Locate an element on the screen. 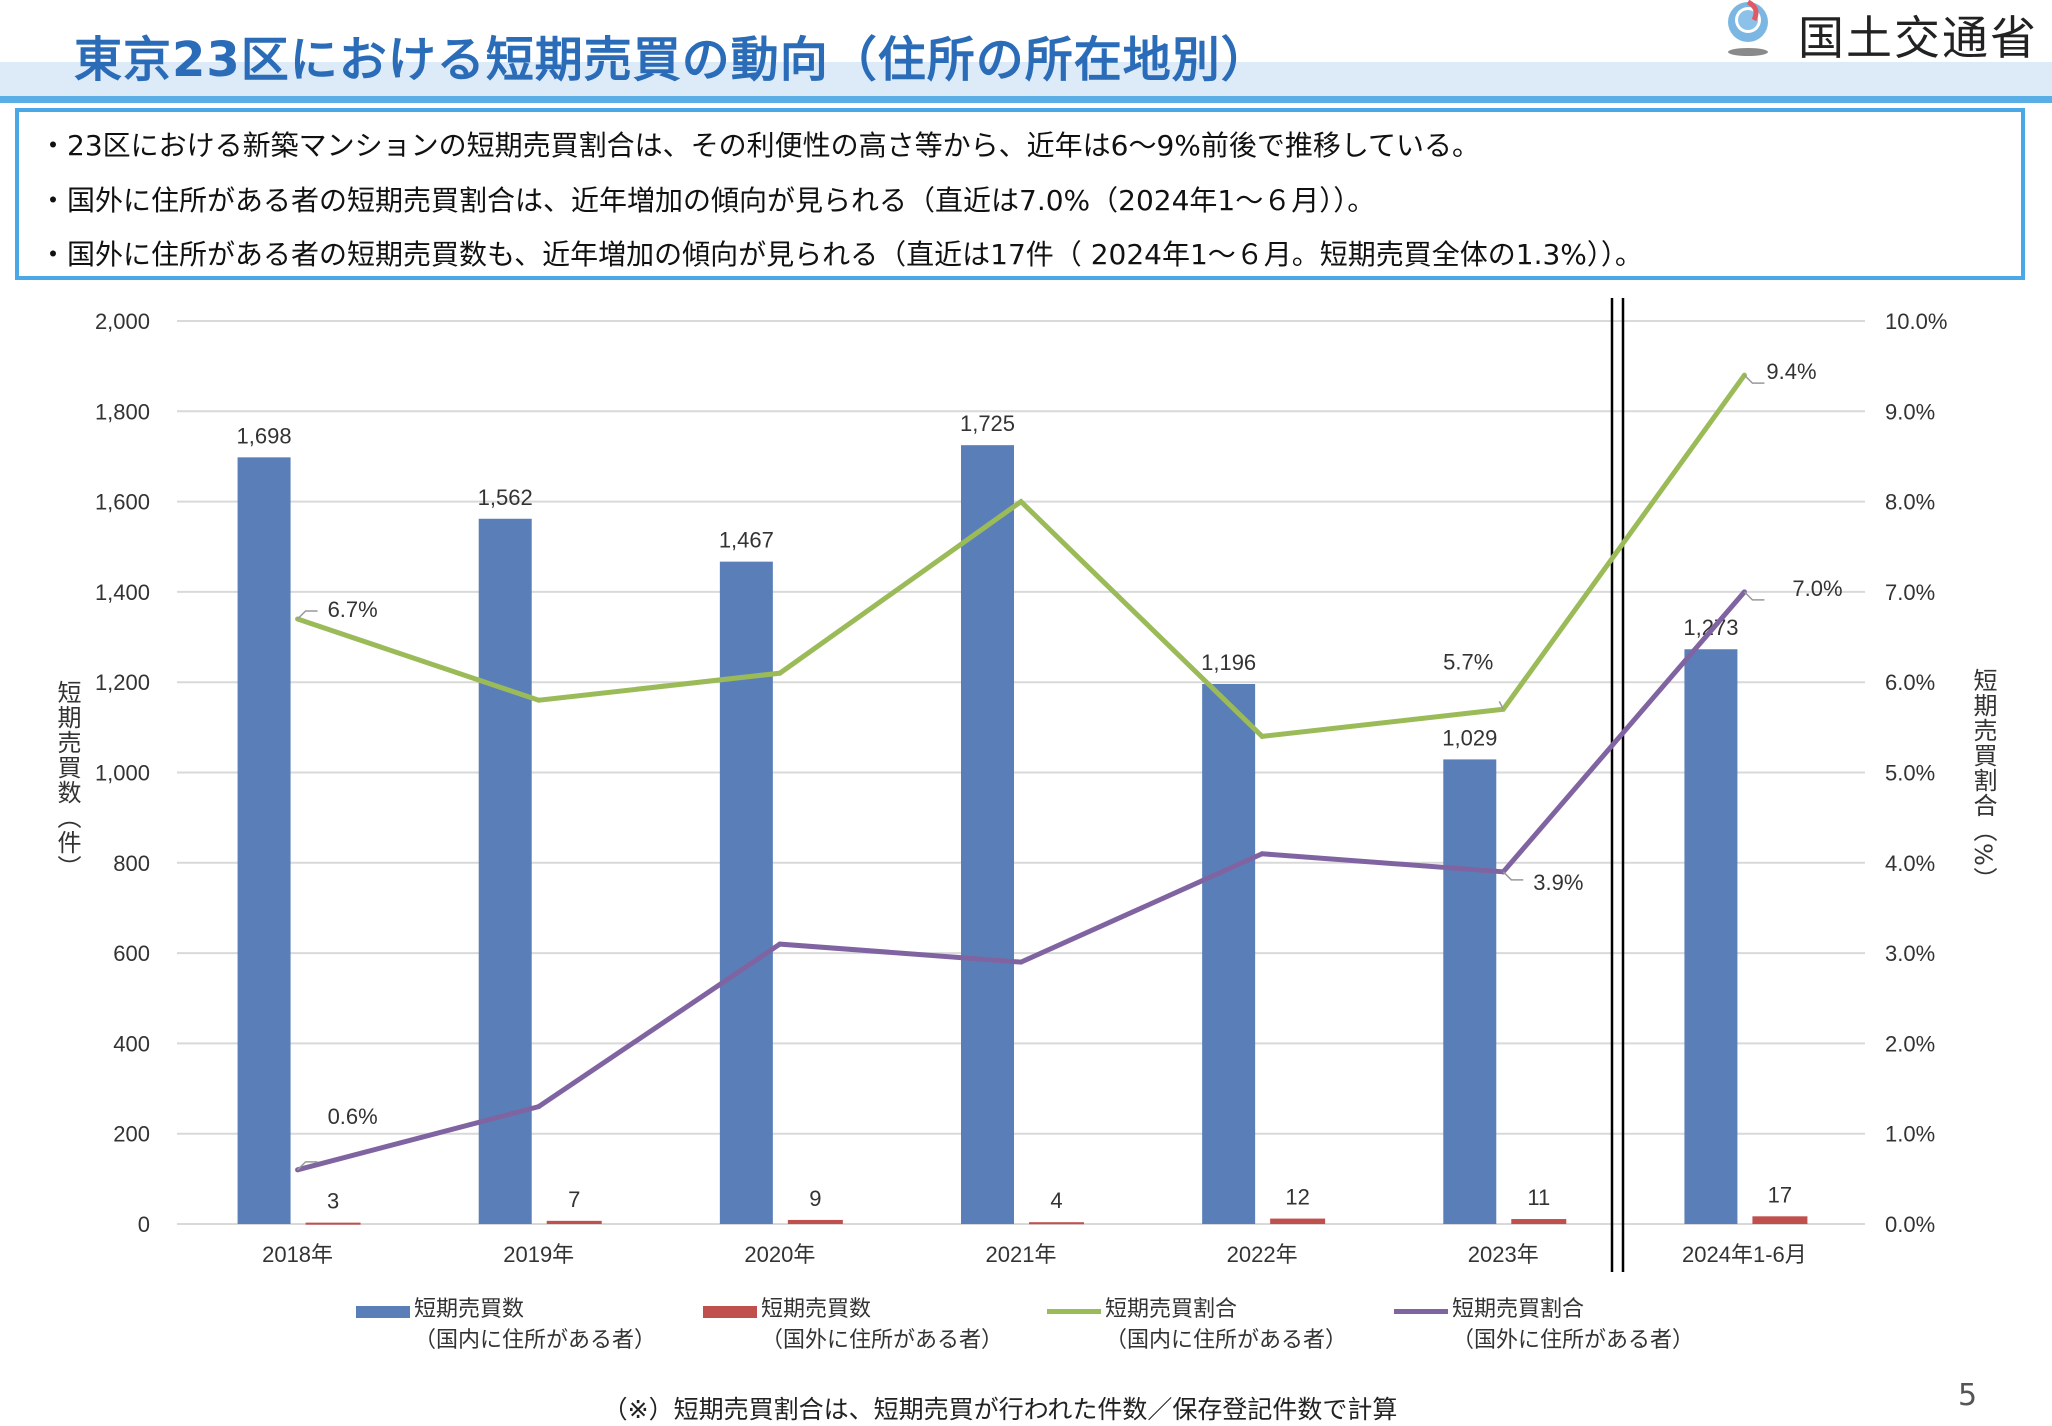  line-data-label: 9.4% is located at coordinates (1791, 371).